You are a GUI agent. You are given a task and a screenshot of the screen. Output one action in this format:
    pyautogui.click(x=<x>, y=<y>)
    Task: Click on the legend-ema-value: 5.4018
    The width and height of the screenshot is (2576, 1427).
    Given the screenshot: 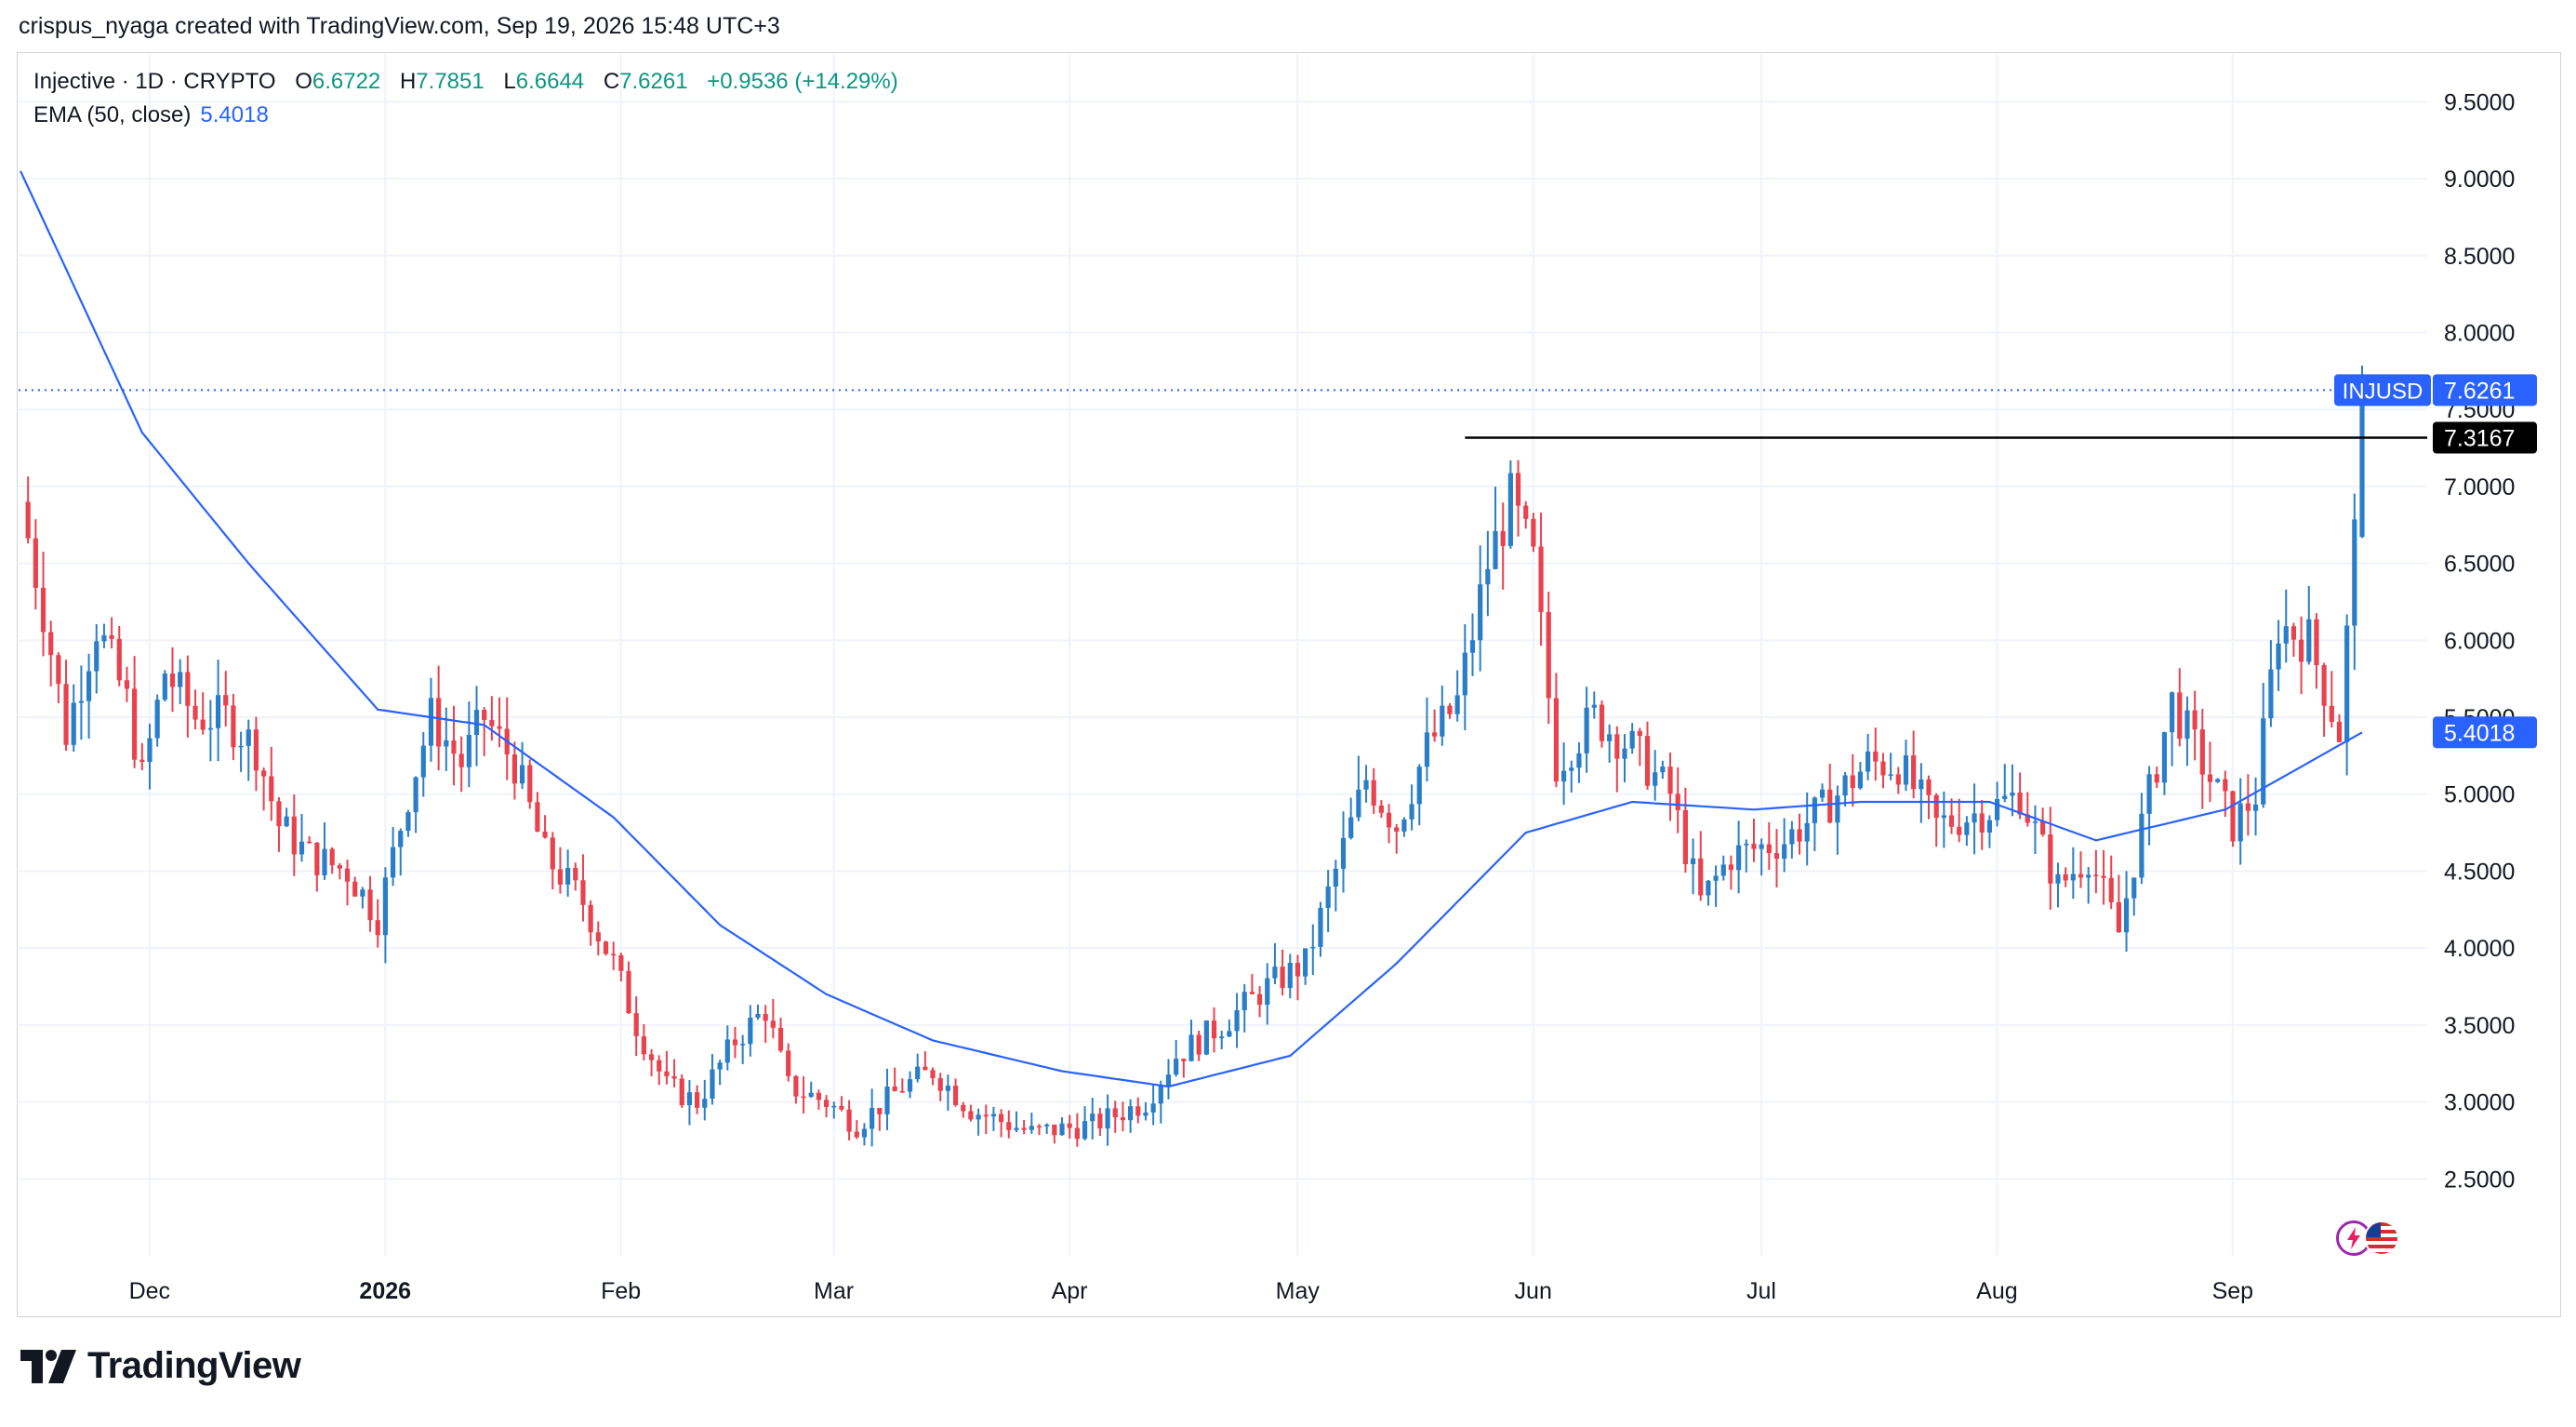 What is the action you would take?
    pyautogui.click(x=234, y=114)
    